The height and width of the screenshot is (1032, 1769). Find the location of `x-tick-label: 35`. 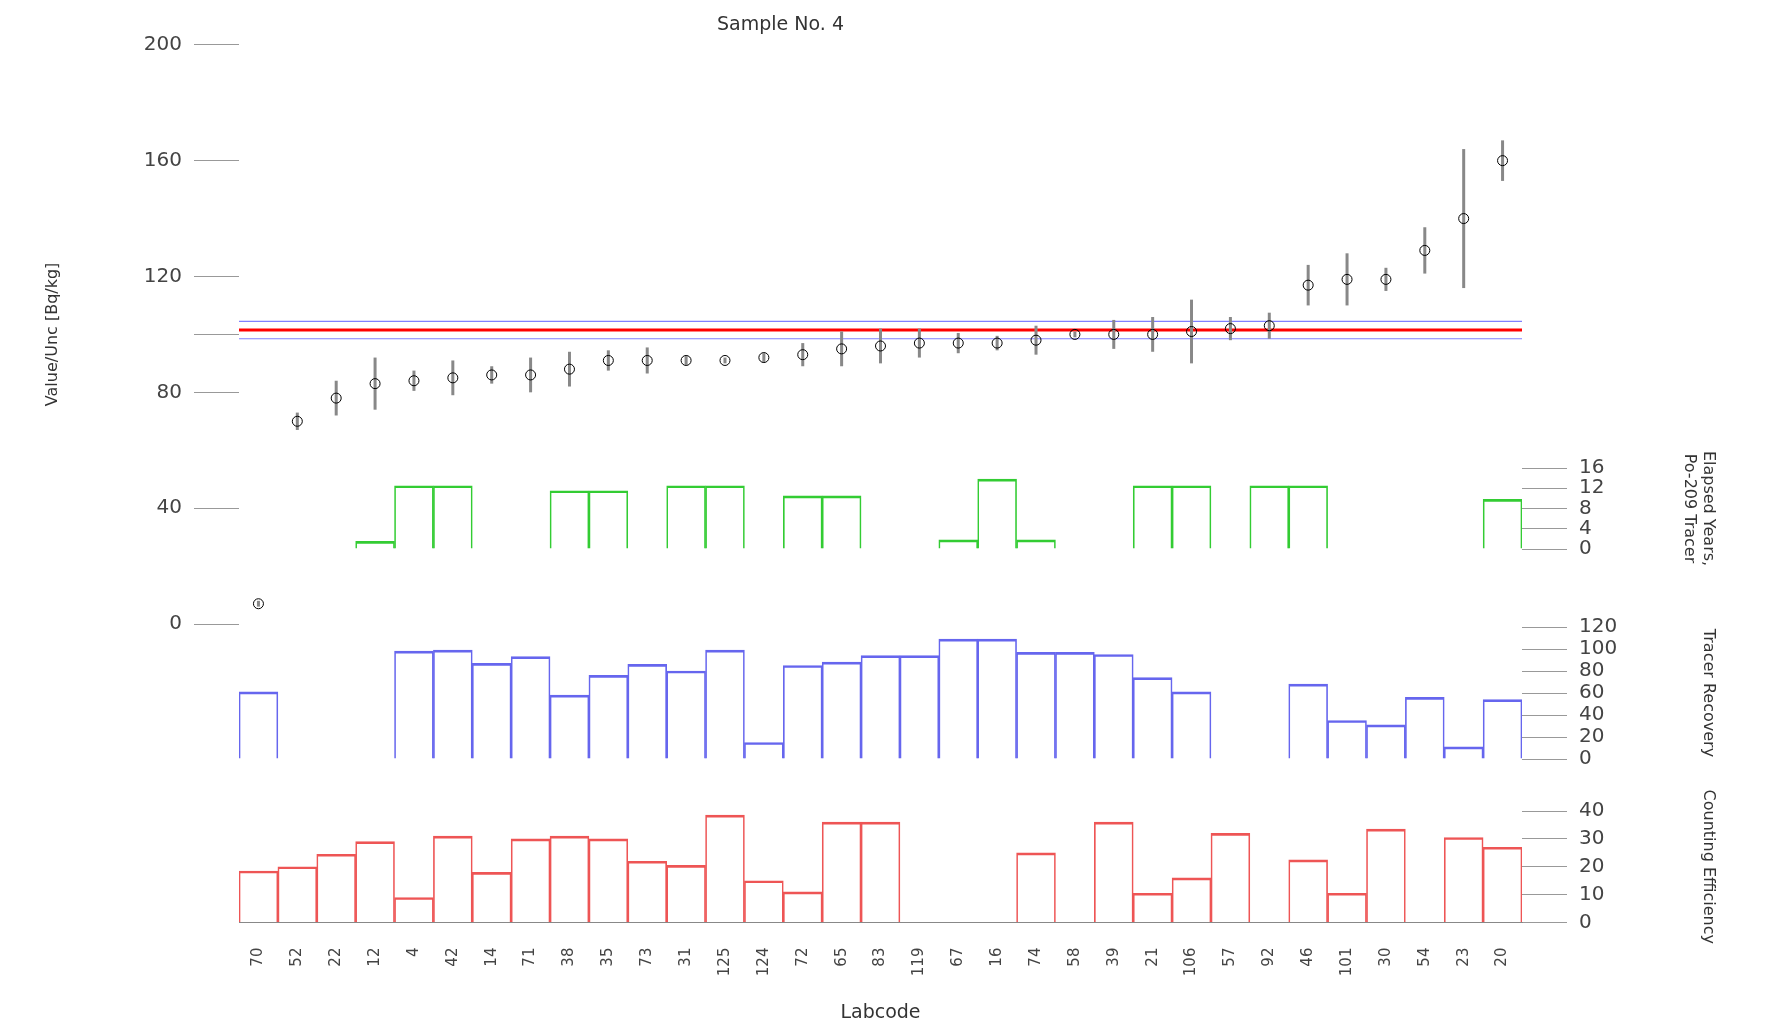

x-tick-label: 35 is located at coordinates (607, 957).